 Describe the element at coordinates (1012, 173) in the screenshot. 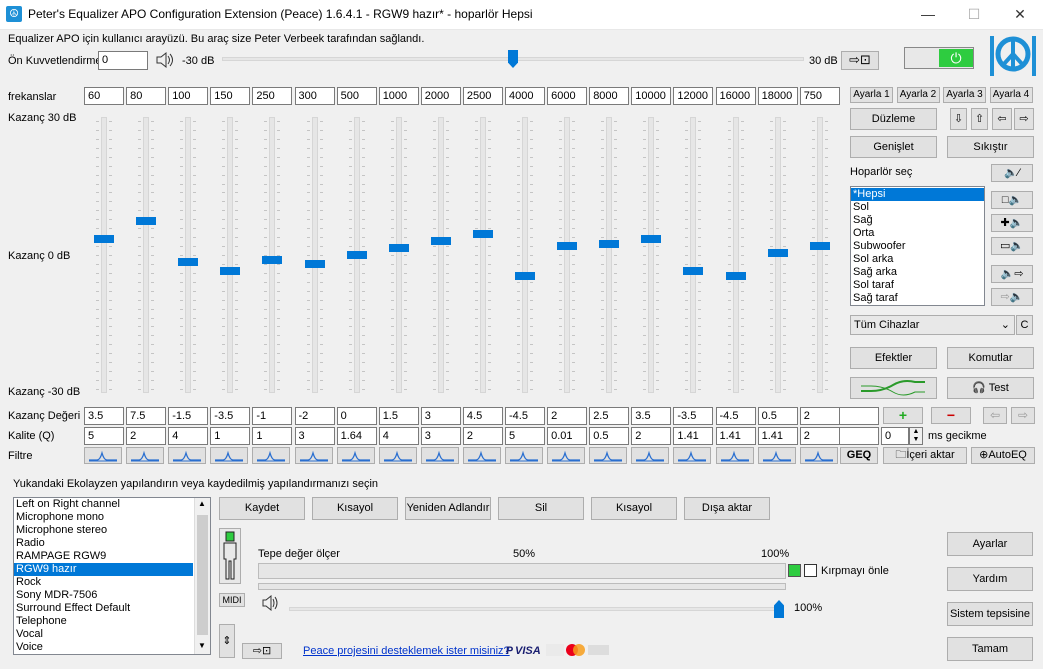

I see `mute-speaker-button: 🔈⁄` at that location.